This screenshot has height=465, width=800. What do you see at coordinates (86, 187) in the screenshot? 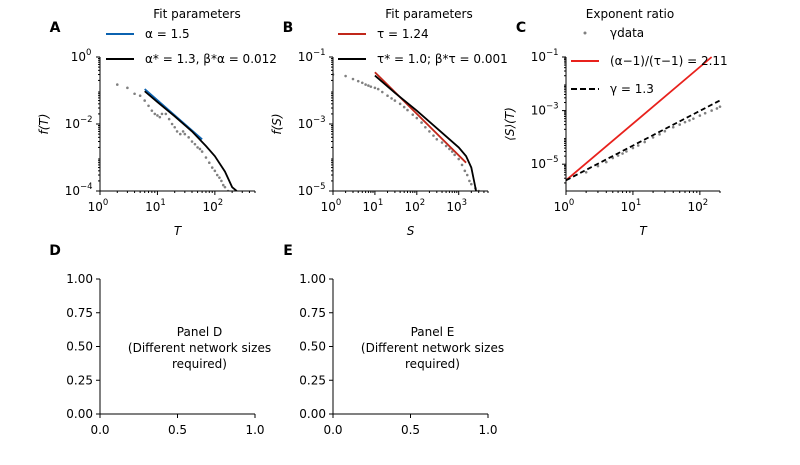
I see `y-tick-exponent: −4` at bounding box center [86, 187].